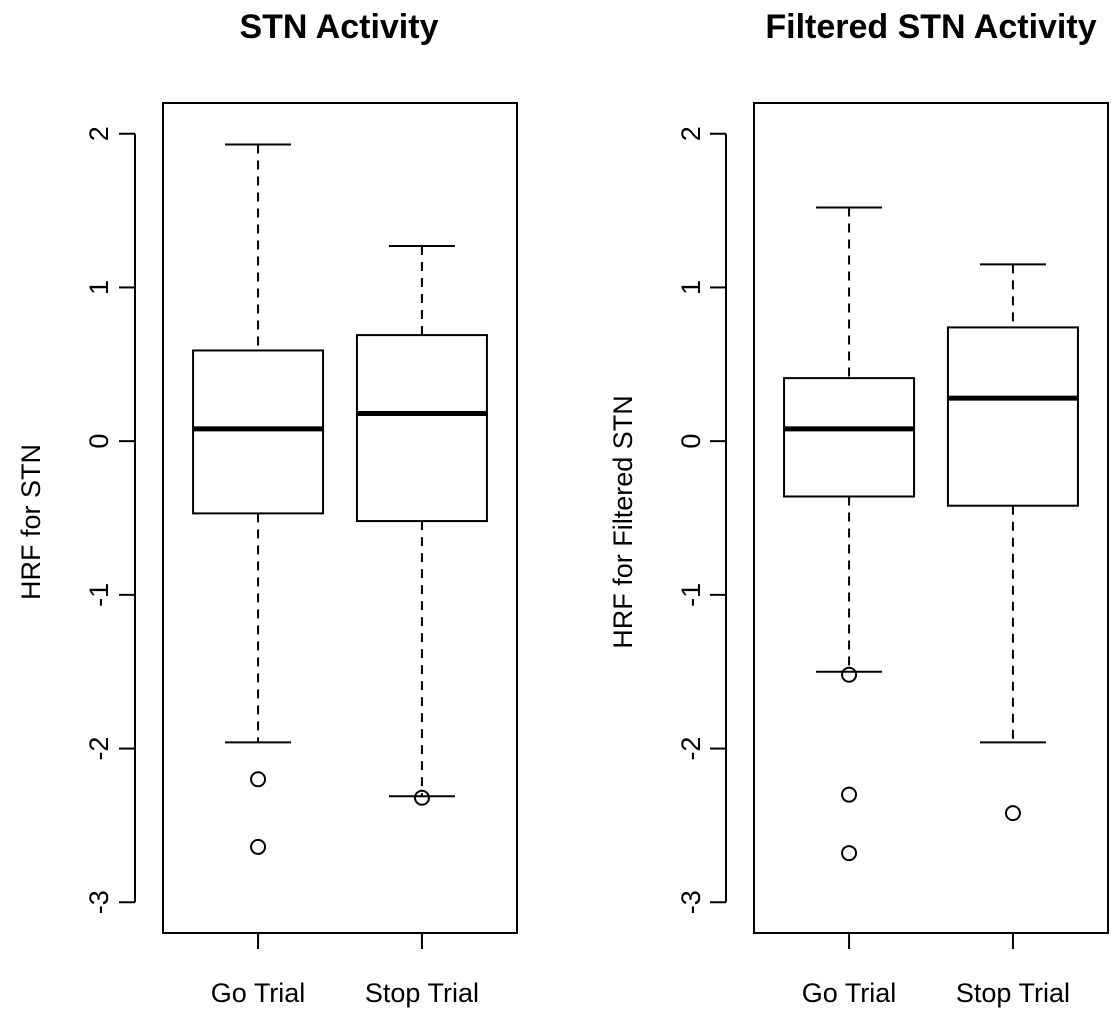 The image size is (1116, 1013). Describe the element at coordinates (338, 27) in the screenshot. I see `chart-title: STN Activity` at that location.